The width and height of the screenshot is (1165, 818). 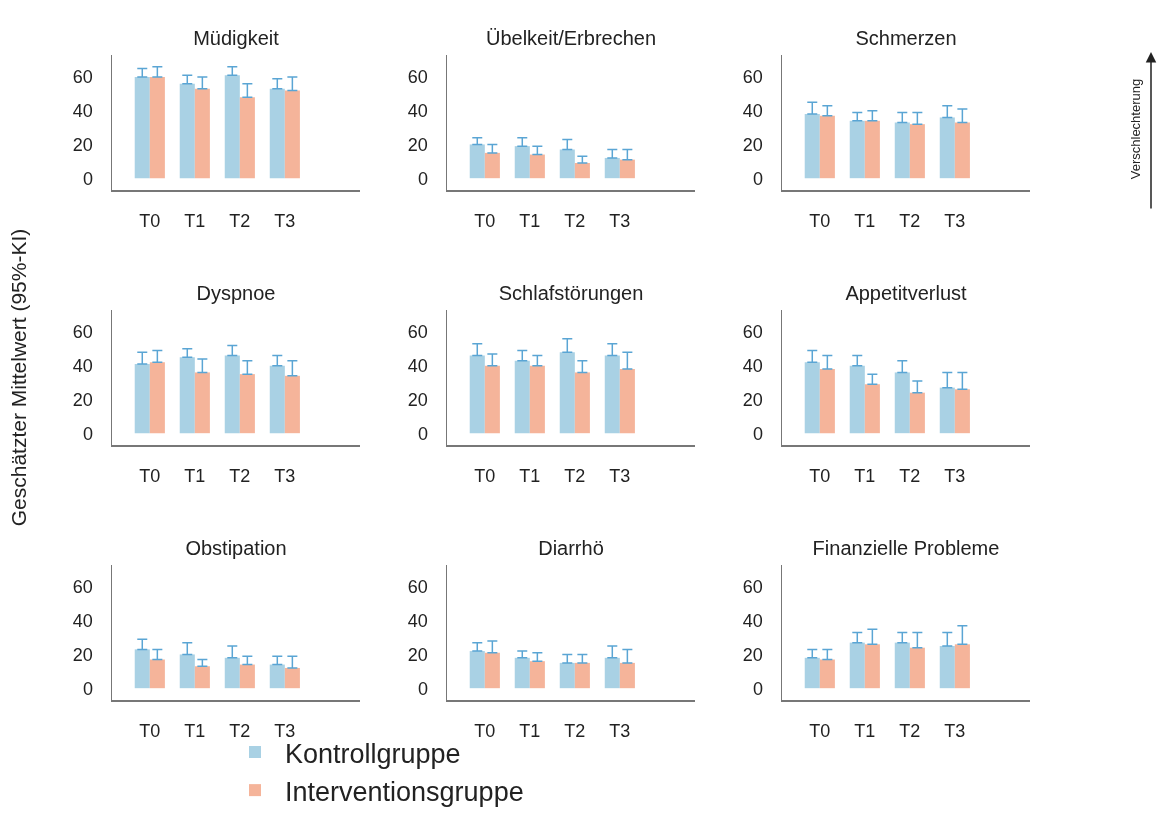 I want to click on chart-title: Müdigkeit, so click(x=236, y=38).